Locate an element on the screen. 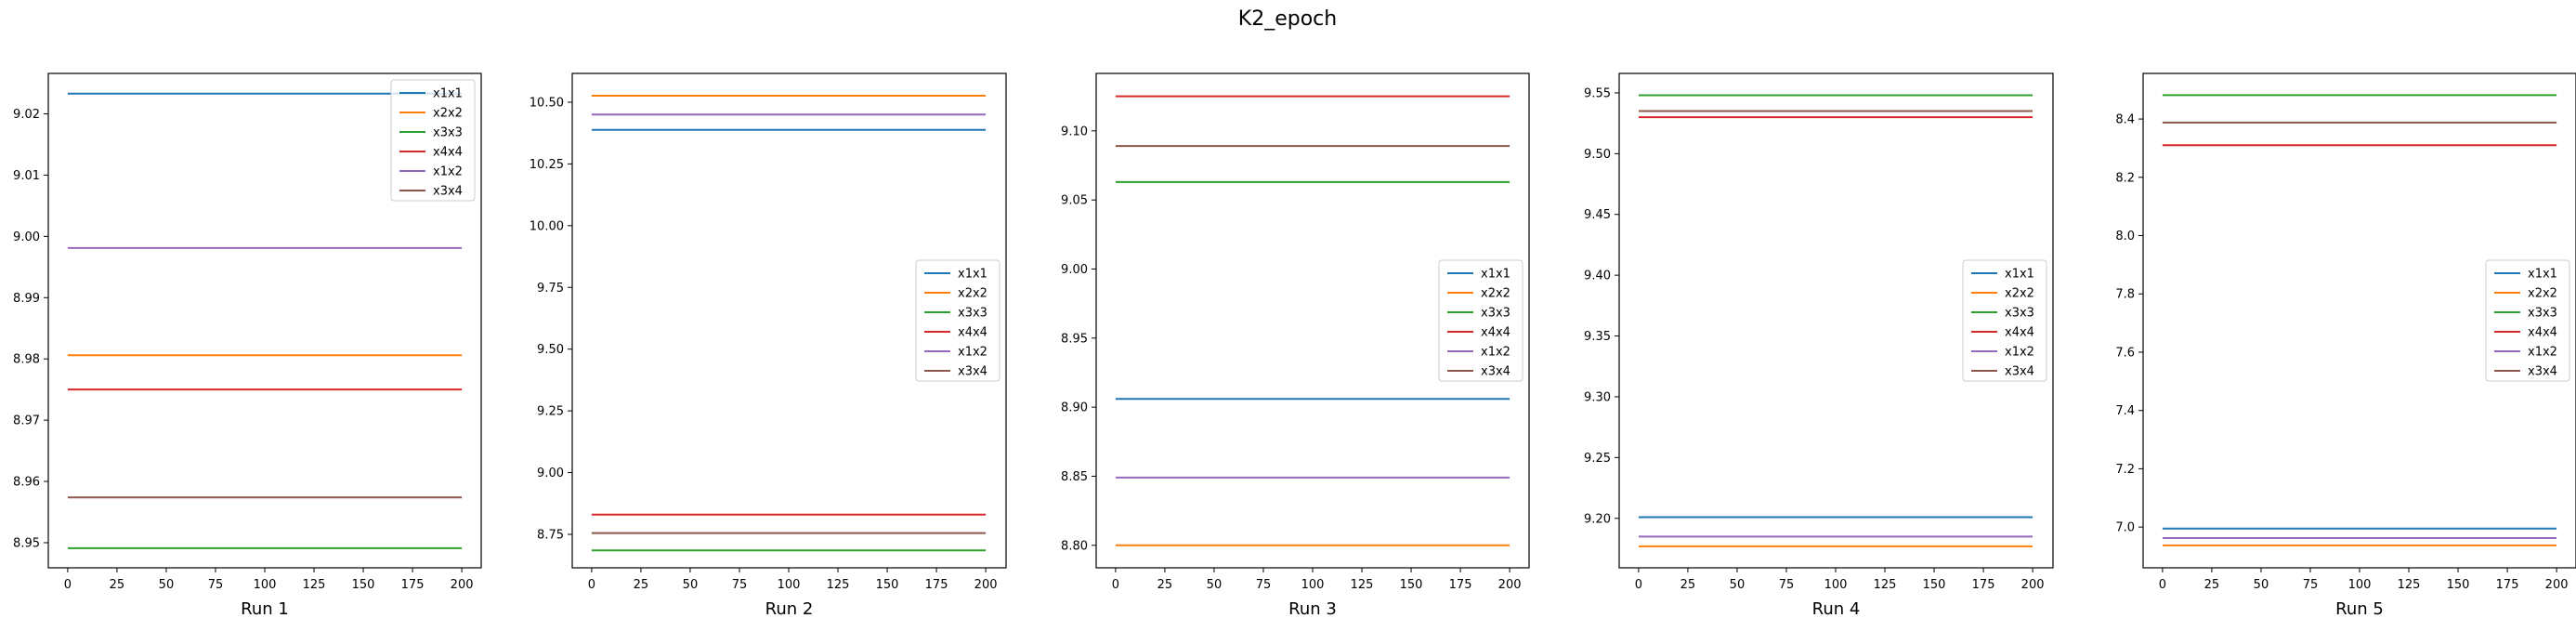 Image resolution: width=2576 pixels, height=618 pixels. x-axis-label: Run 3 is located at coordinates (1312, 608).